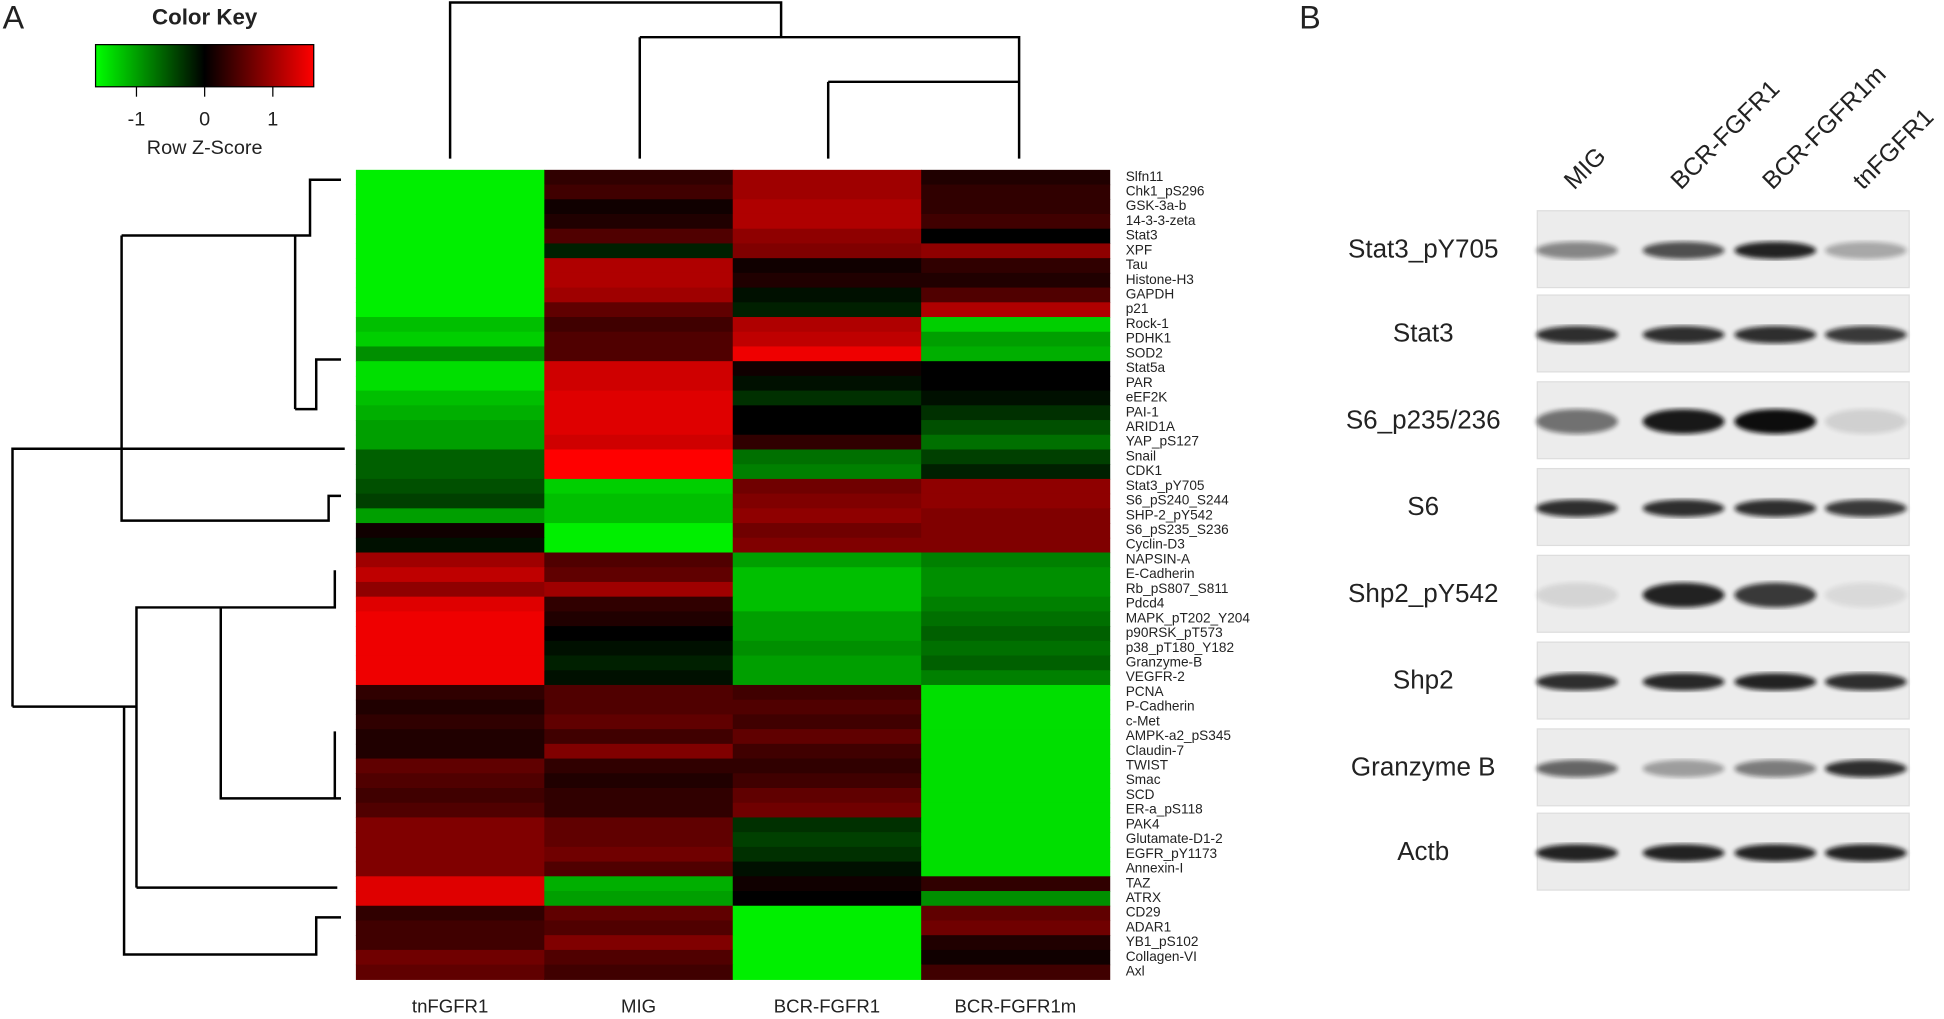 The image size is (1944, 1019). What do you see at coordinates (1174, 632) in the screenshot?
I see `row-label: p90RSK_pT573` at bounding box center [1174, 632].